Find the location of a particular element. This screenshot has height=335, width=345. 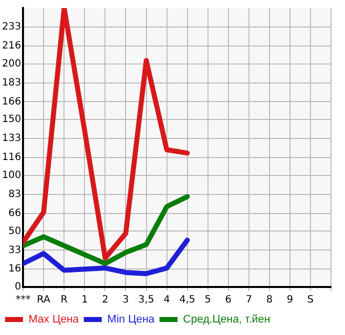

x-tick-label: 4 is located at coordinates (167, 300).